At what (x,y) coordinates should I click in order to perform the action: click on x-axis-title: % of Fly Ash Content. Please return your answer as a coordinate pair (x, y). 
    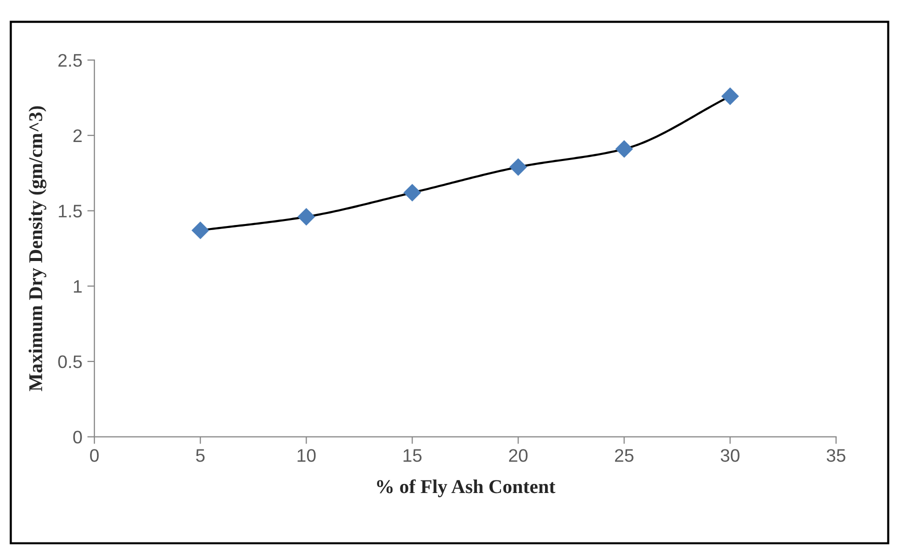
    Looking at the image, I should click on (466, 488).